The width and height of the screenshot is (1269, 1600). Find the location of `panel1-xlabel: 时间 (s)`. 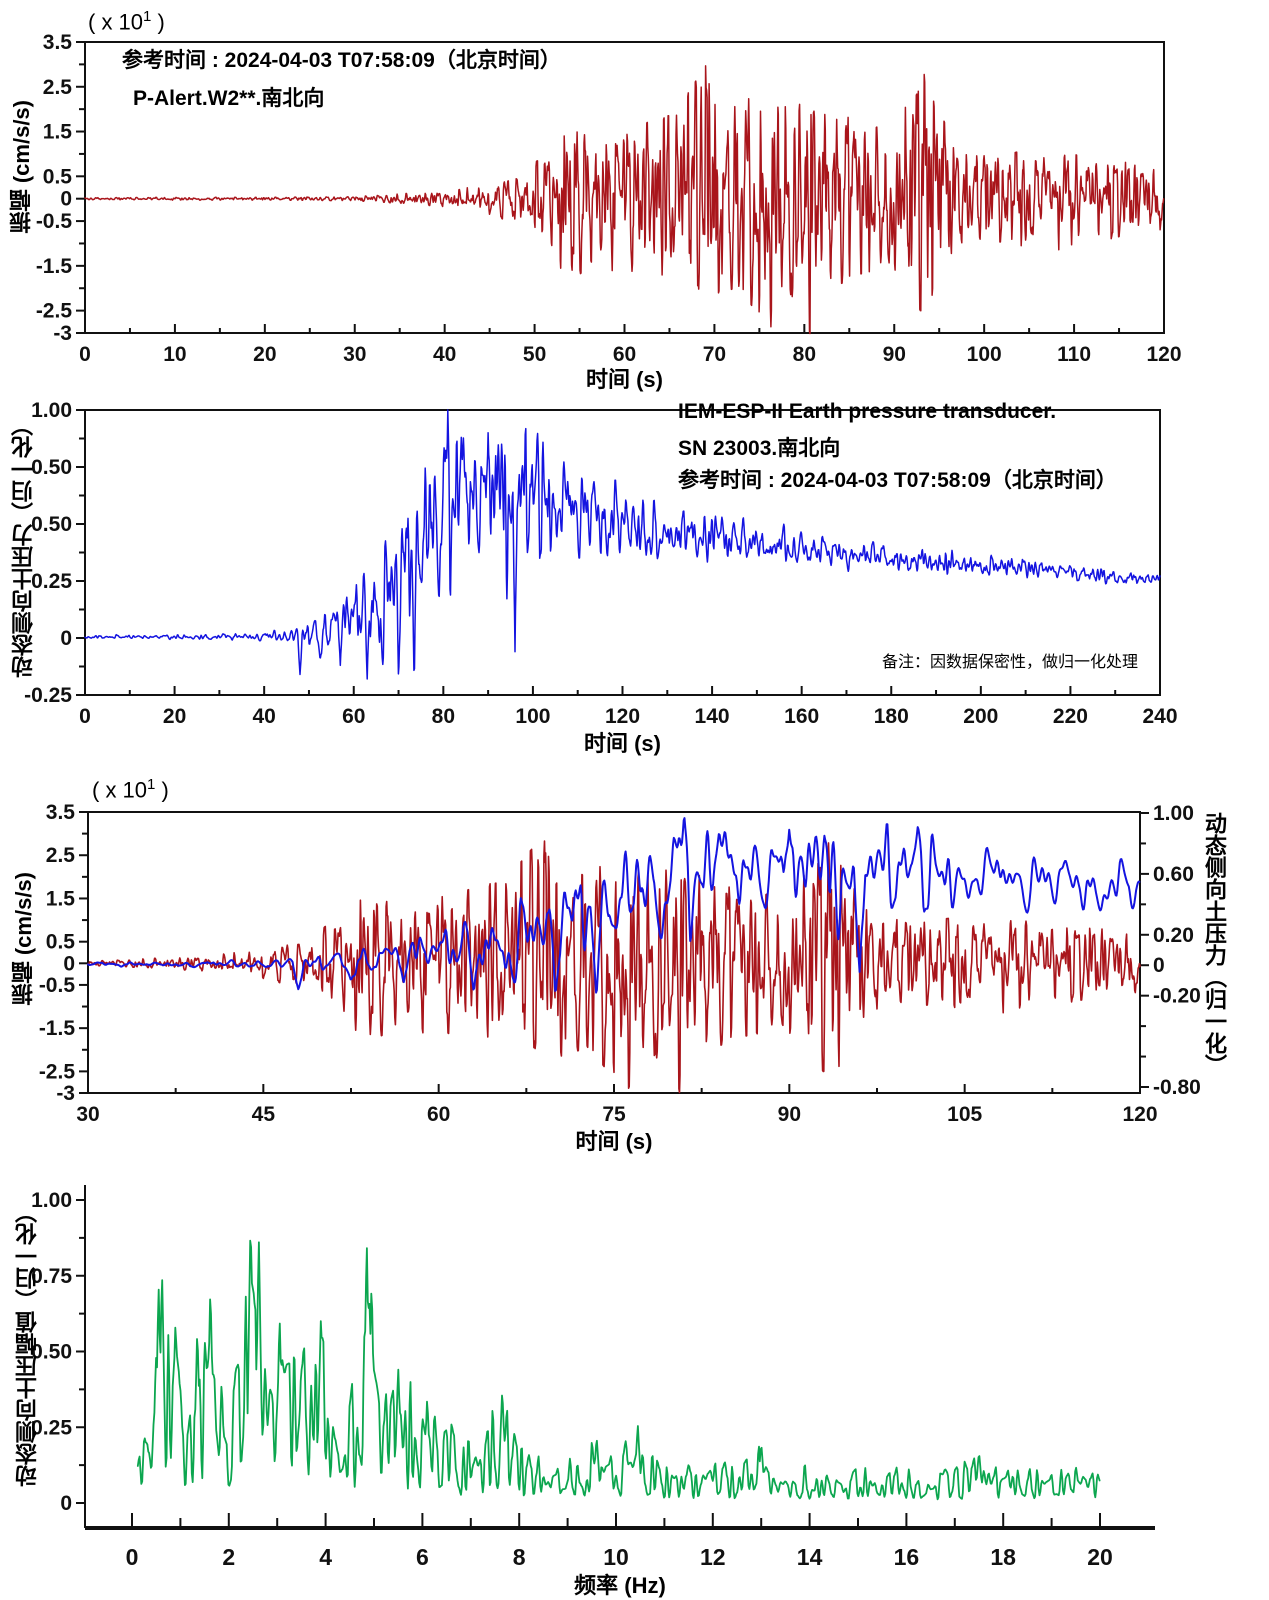

panel1-xlabel: 时间 (s) is located at coordinates (624, 379).